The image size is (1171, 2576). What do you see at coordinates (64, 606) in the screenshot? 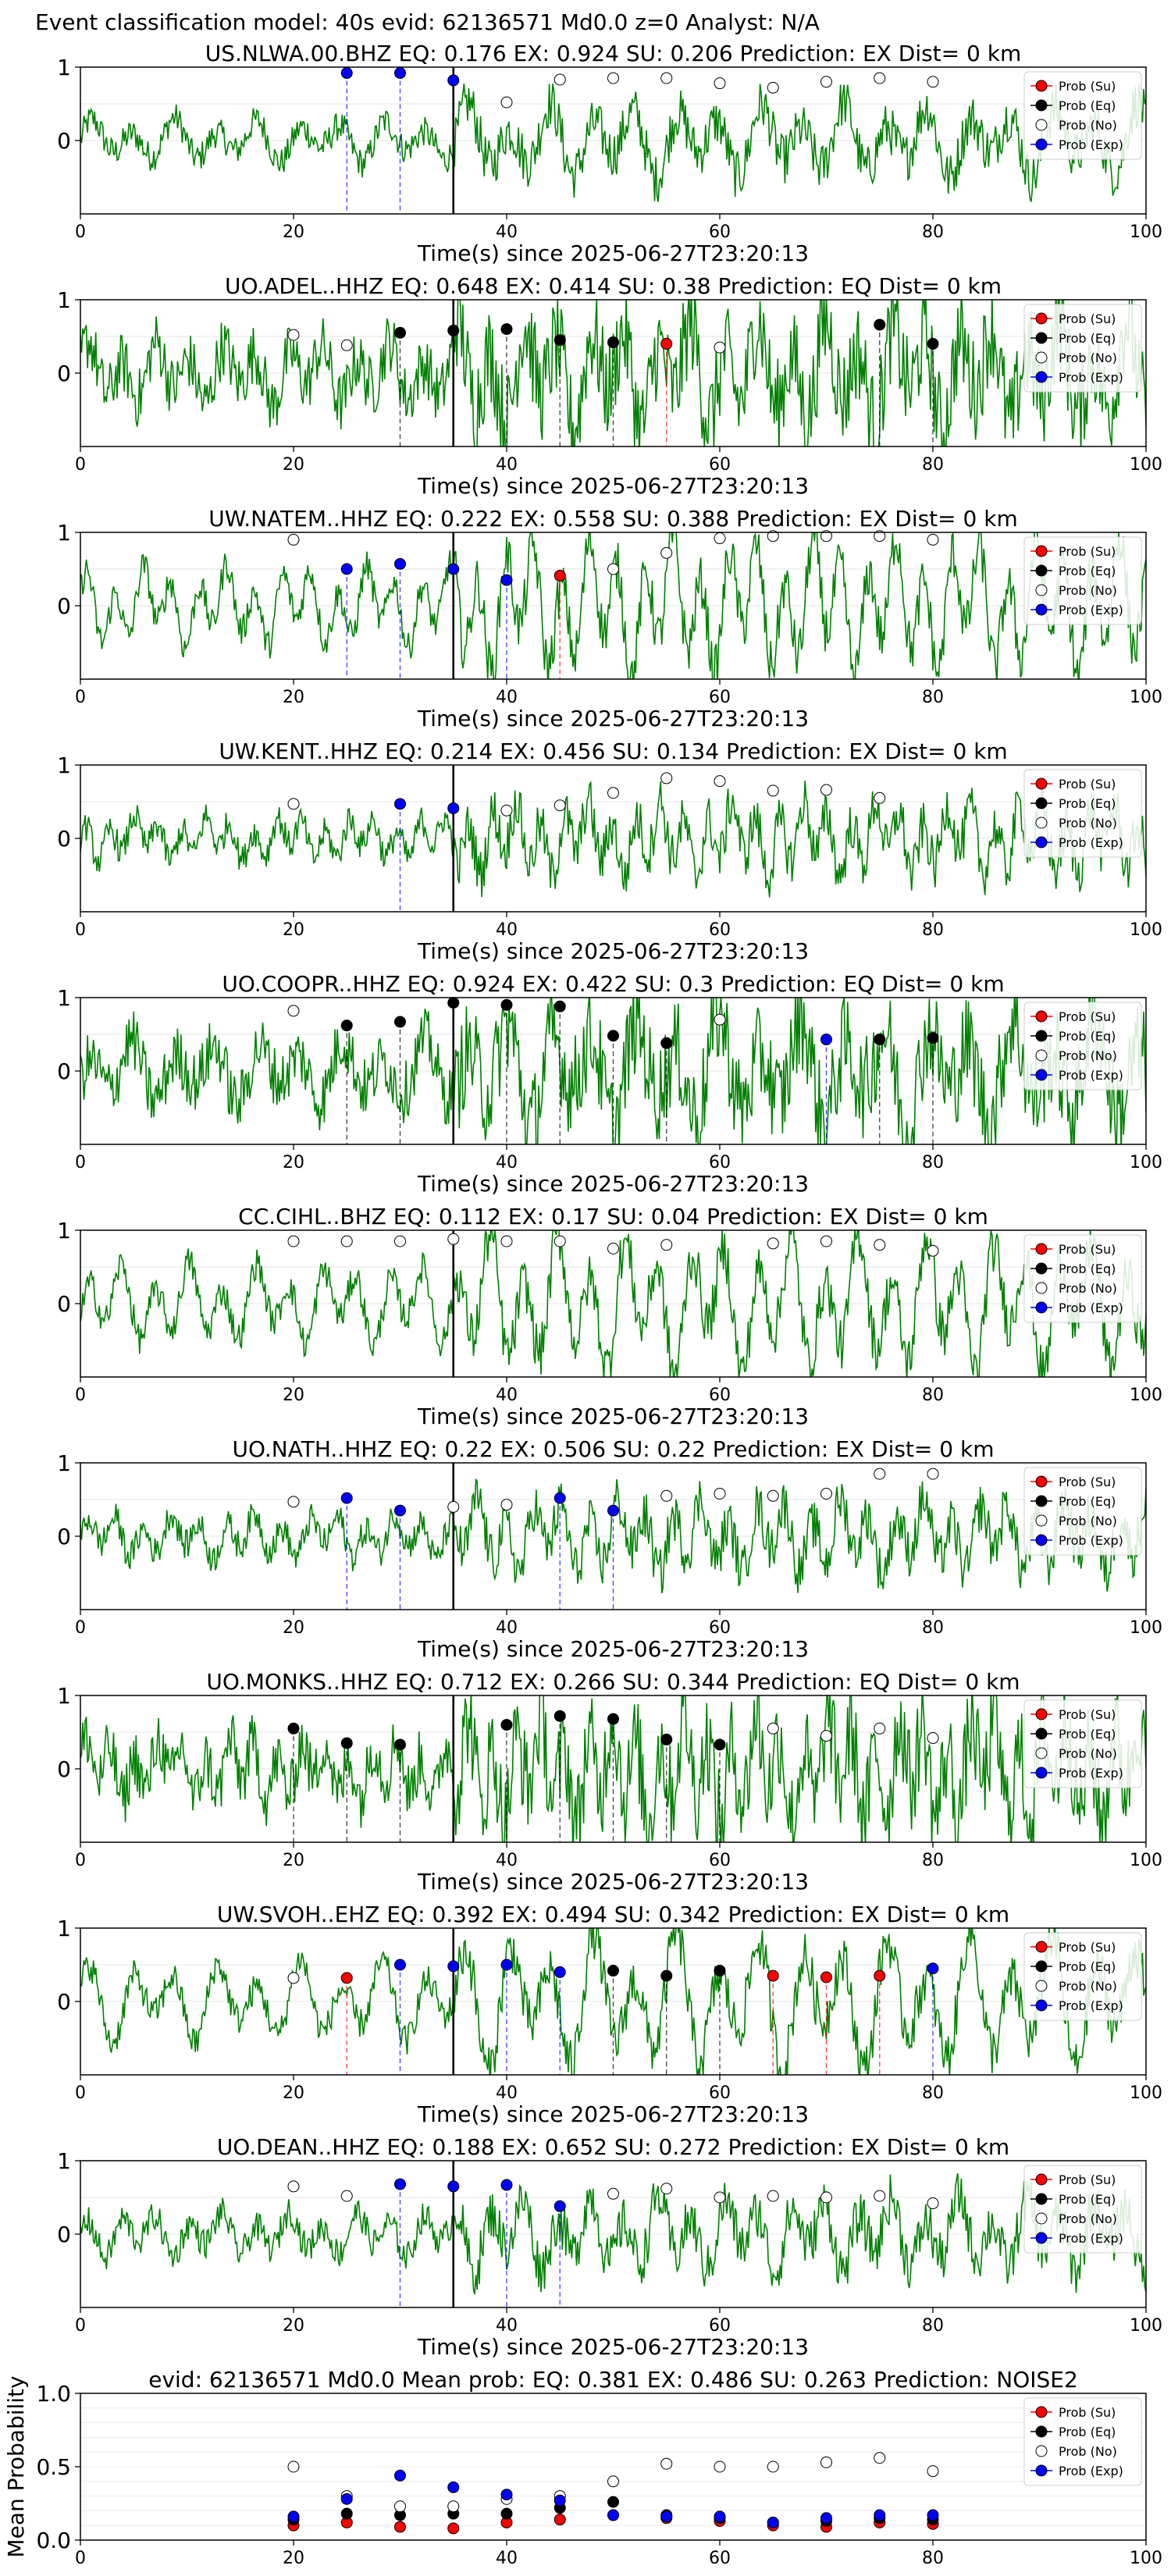
I see `y-tick-label: 0` at bounding box center [64, 606].